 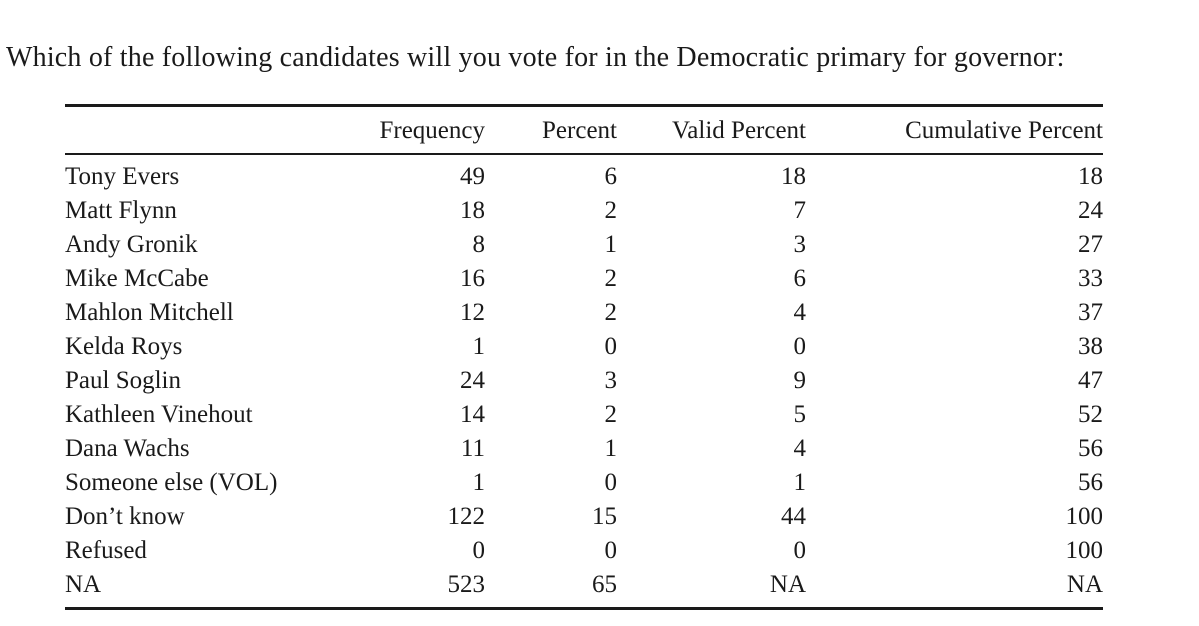 I want to click on table-row: Kathleen Vinehout 14 2 5 52, so click(x=584, y=415).